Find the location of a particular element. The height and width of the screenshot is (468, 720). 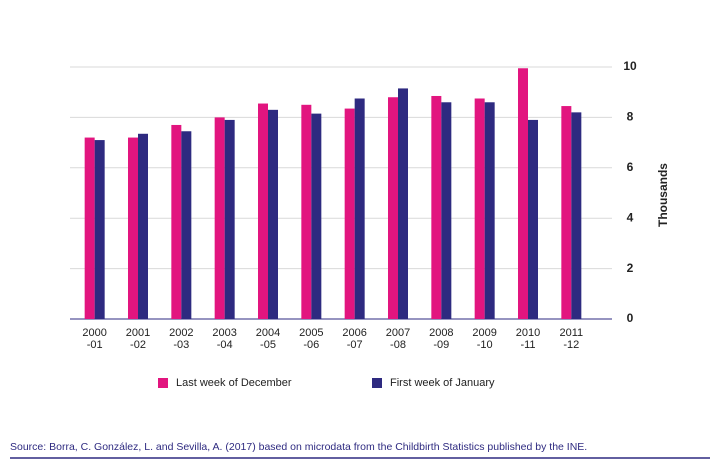

x-tick-label: 2000 -01 is located at coordinates (94, 339).